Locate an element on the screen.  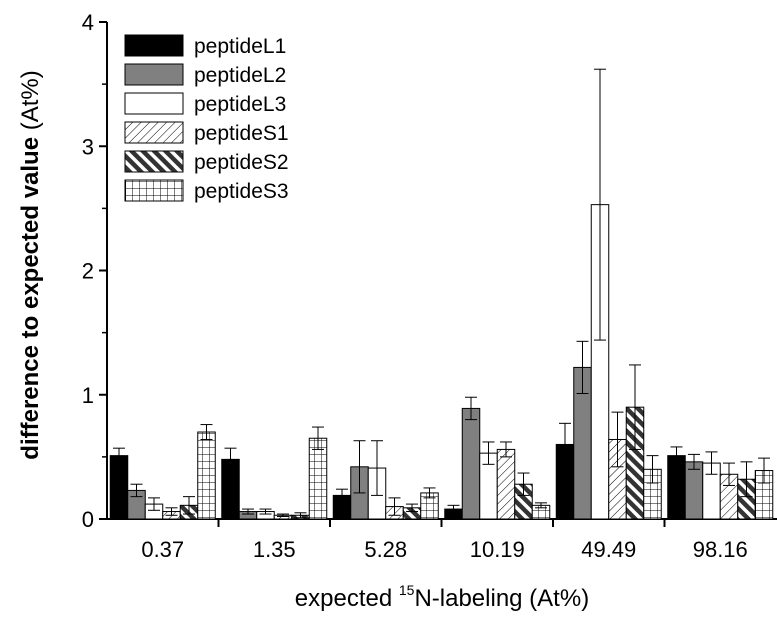
legend-label-peptideS3: peptideS3 is located at coordinates (241, 191).